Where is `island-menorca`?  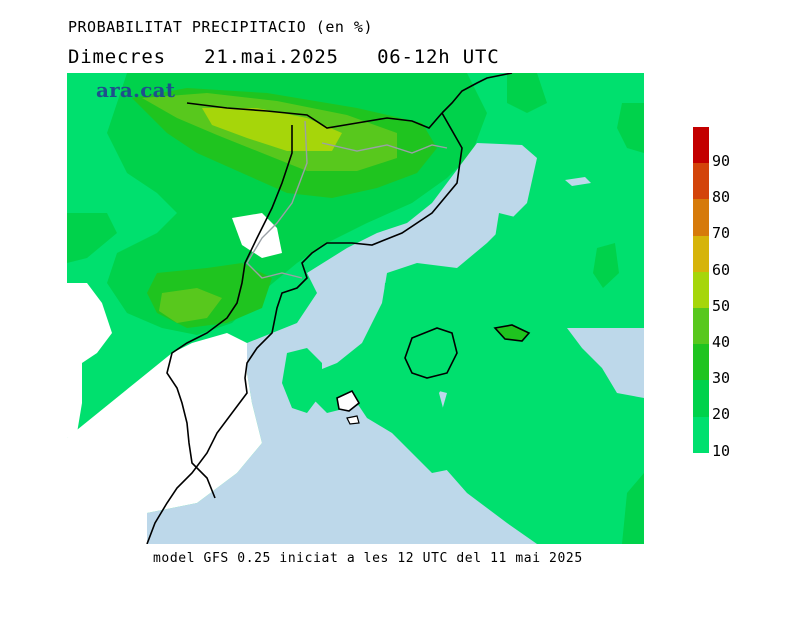 island-menorca is located at coordinates (512, 333).